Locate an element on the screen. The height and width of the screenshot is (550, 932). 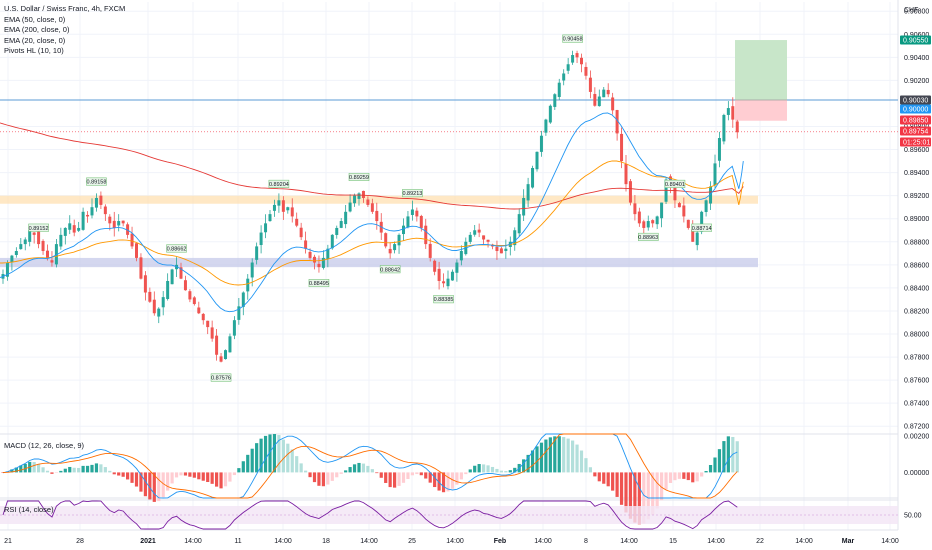
price-tag-value: 0.89754 is located at coordinates (915, 131).